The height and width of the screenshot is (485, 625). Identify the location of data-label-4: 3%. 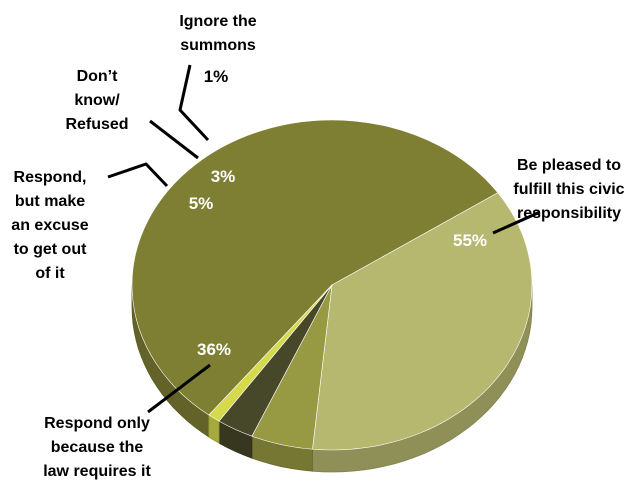
(223, 176).